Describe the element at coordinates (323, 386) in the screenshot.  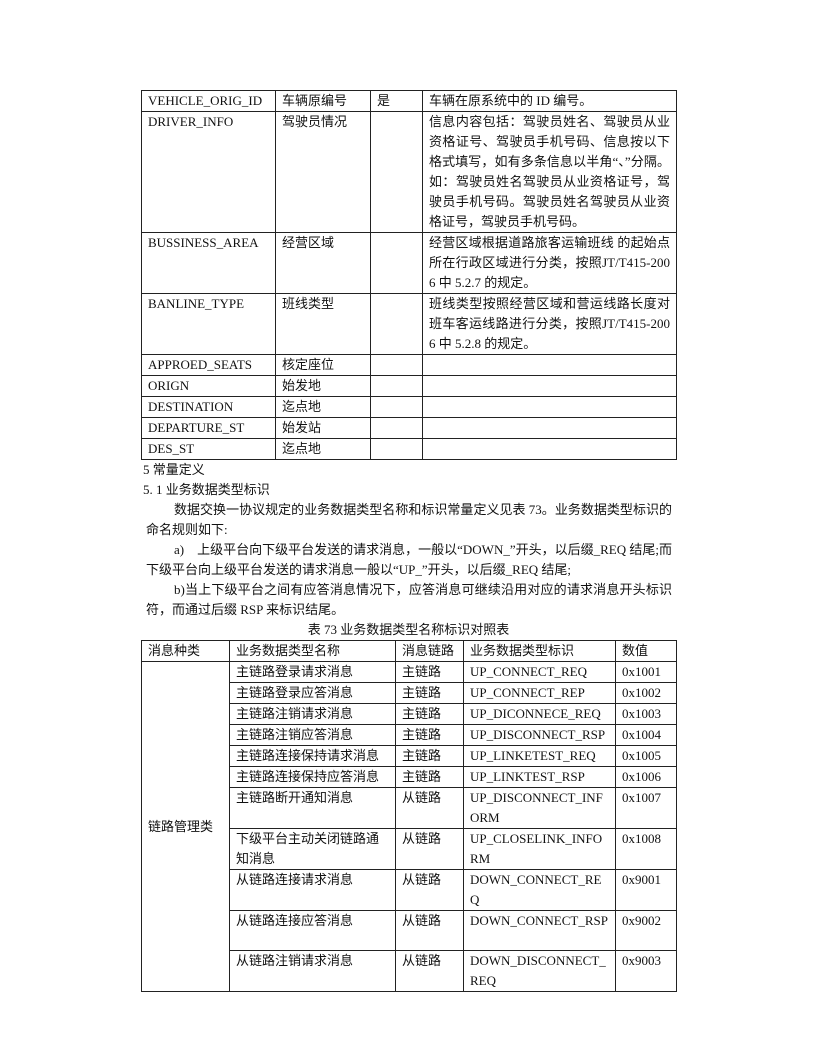
I see `field-name-cell: 始发地` at that location.